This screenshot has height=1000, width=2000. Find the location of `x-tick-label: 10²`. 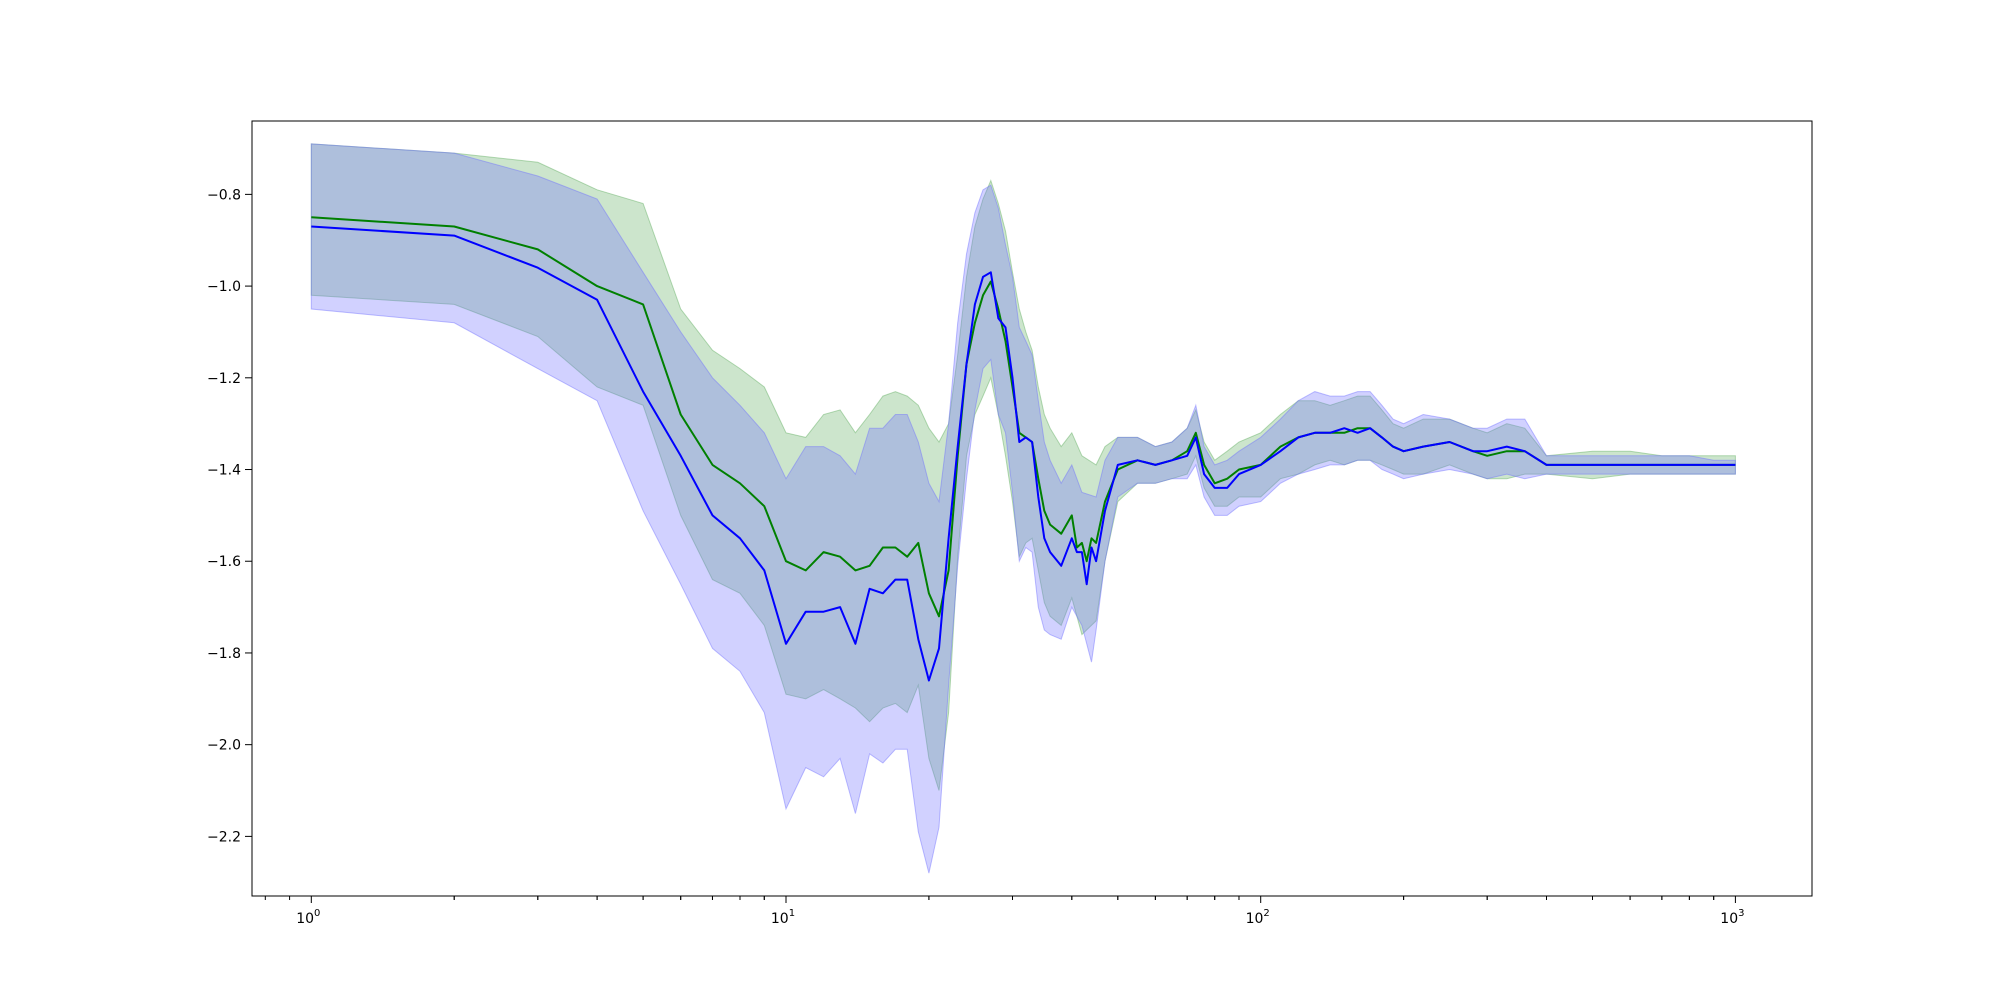

x-tick-label: 10² is located at coordinates (1258, 917).